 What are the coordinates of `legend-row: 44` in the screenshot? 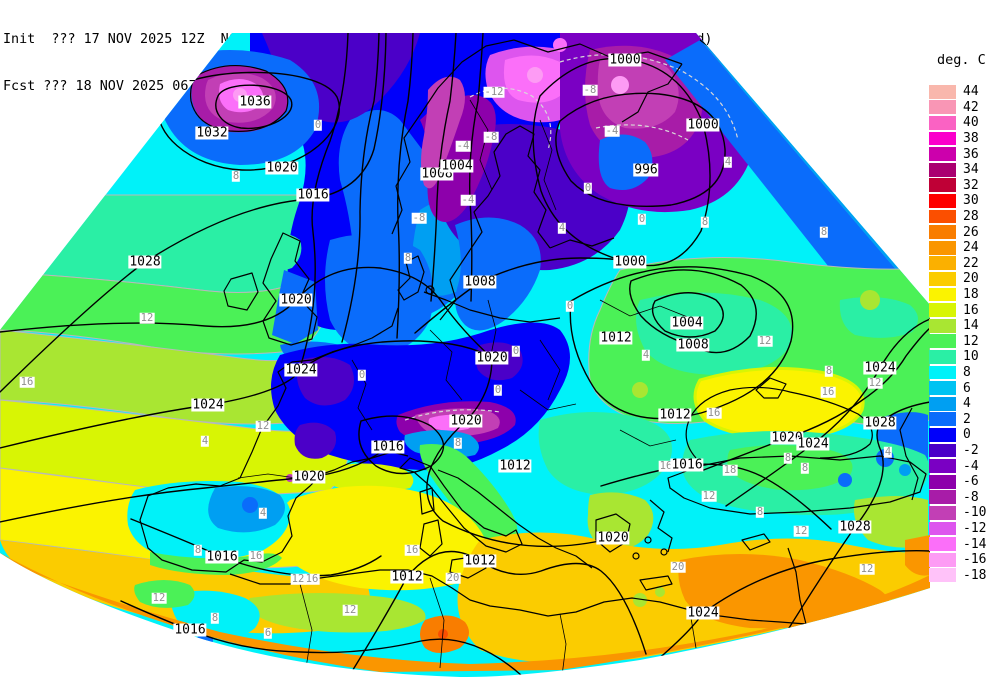 It's located at (957, 92).